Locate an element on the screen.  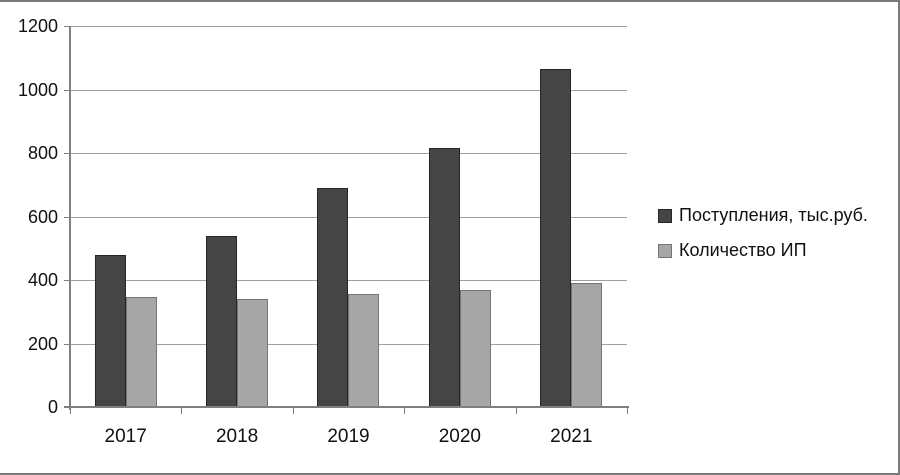
bar-group-2017 is located at coordinates (125, 216).